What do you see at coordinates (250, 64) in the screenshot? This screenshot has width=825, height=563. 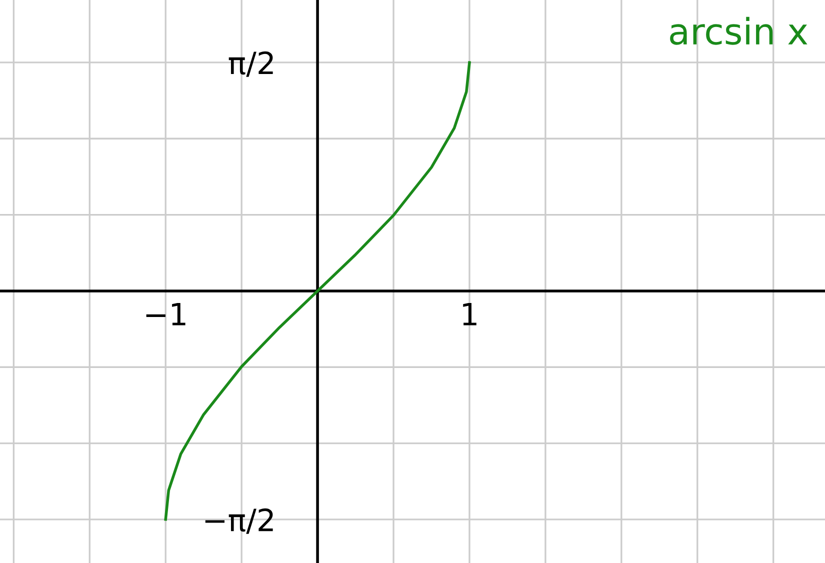 I see `y-tick-label: π/2` at bounding box center [250, 64].